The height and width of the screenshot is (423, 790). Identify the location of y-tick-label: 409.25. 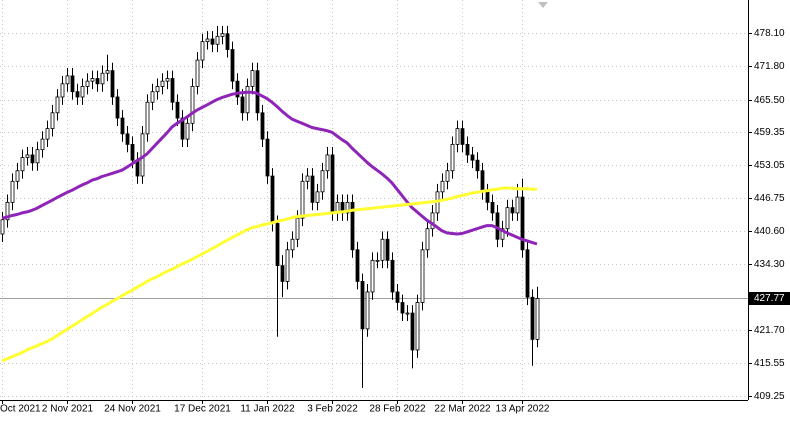
(769, 396).